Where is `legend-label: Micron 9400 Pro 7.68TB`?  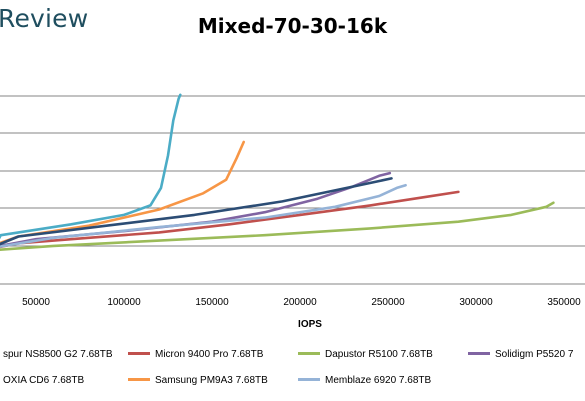 legend-label: Micron 9400 Pro 7.68TB is located at coordinates (209, 354).